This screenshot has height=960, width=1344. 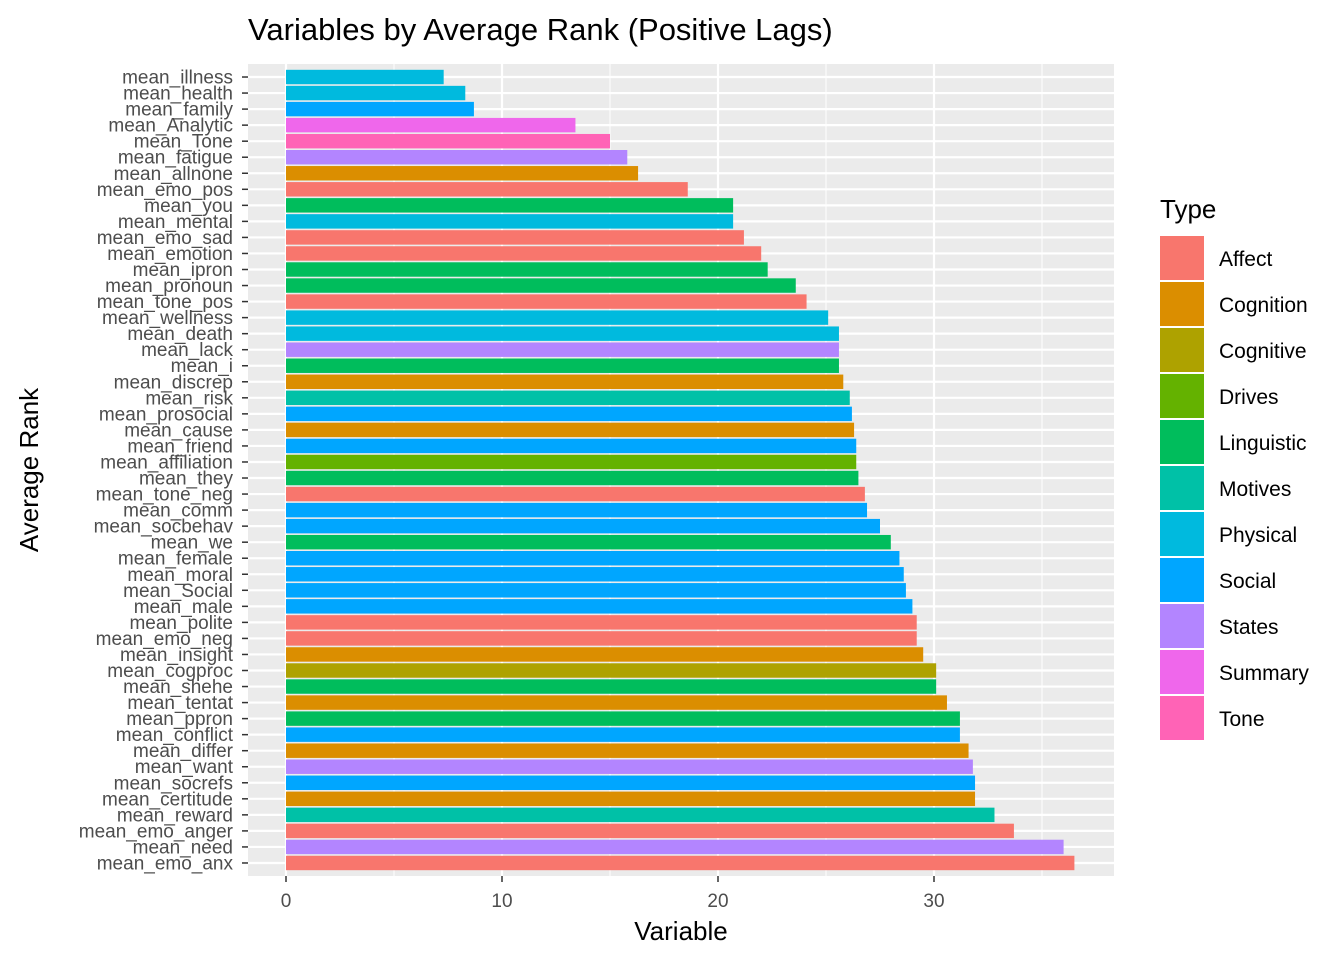 I want to click on y-tick-label: mean_male, so click(x=183, y=607).